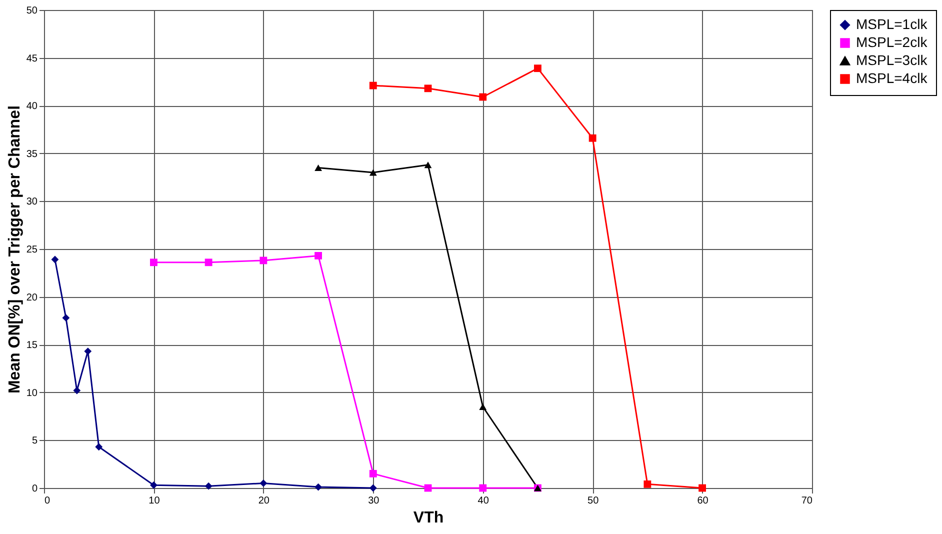 This screenshot has width=942, height=534. What do you see at coordinates (35, 489) in the screenshot?
I see `y-tick-label: 0` at bounding box center [35, 489].